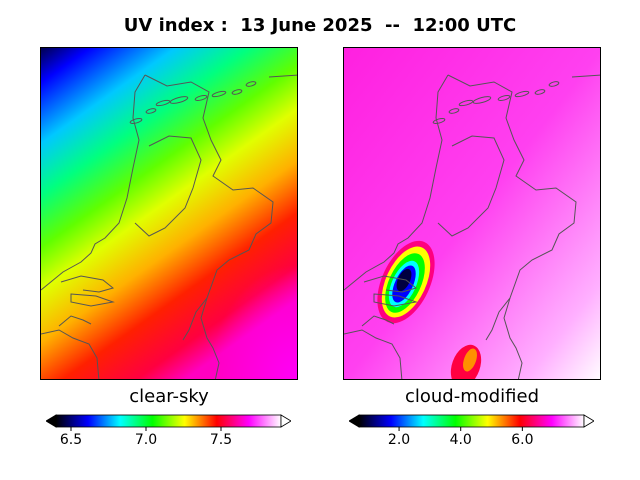  Describe the element at coordinates (320, 25) in the screenshot. I see `figure-title: UV index : 13 June 2025 -- 12:00 UTC` at that location.